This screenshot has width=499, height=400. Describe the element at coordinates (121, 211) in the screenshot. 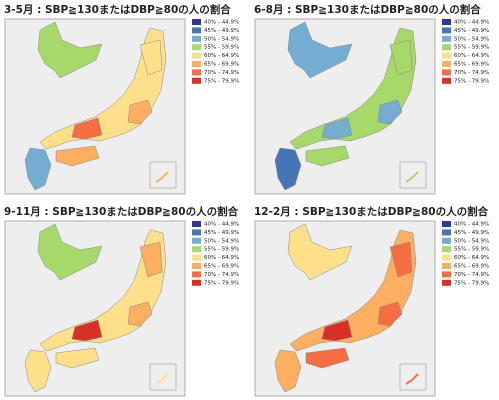

I see `panel-title: 9-11月 : SBP≧130またはDBP≧80の人の割合` at that location.